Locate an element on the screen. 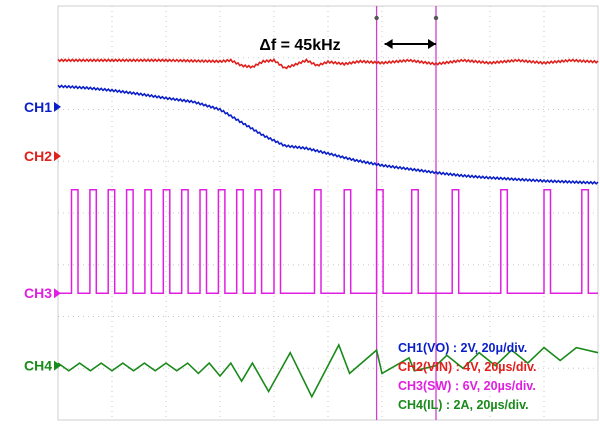 The width and height of the screenshot is (600, 424). channel-label-ch2: CH2 is located at coordinates (38, 156).